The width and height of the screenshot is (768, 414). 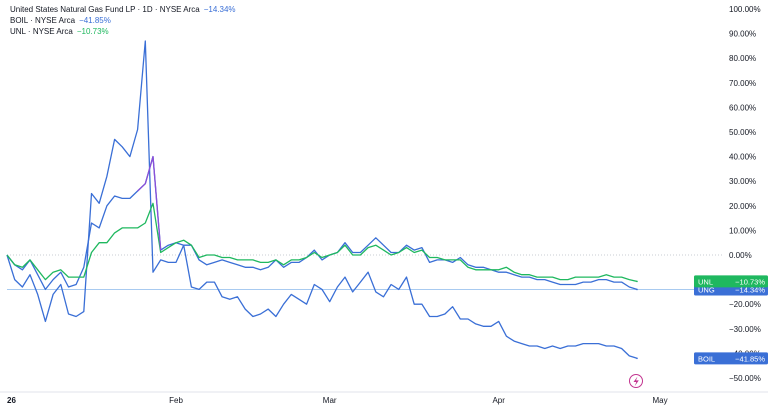 I want to click on legend-boil-change: −41.85%, so click(x=95, y=20).